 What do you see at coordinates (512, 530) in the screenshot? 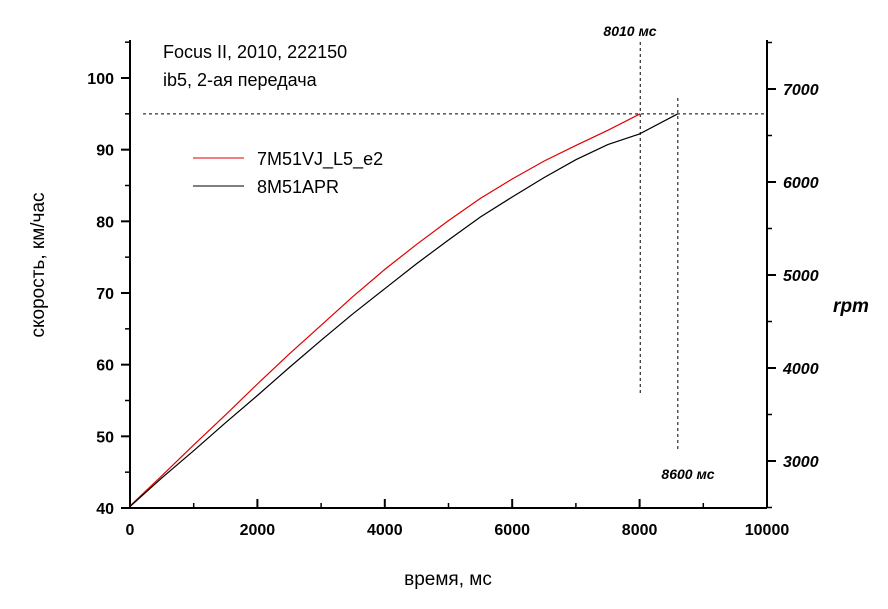
I see `x-tick-label: 6000` at bounding box center [512, 530].